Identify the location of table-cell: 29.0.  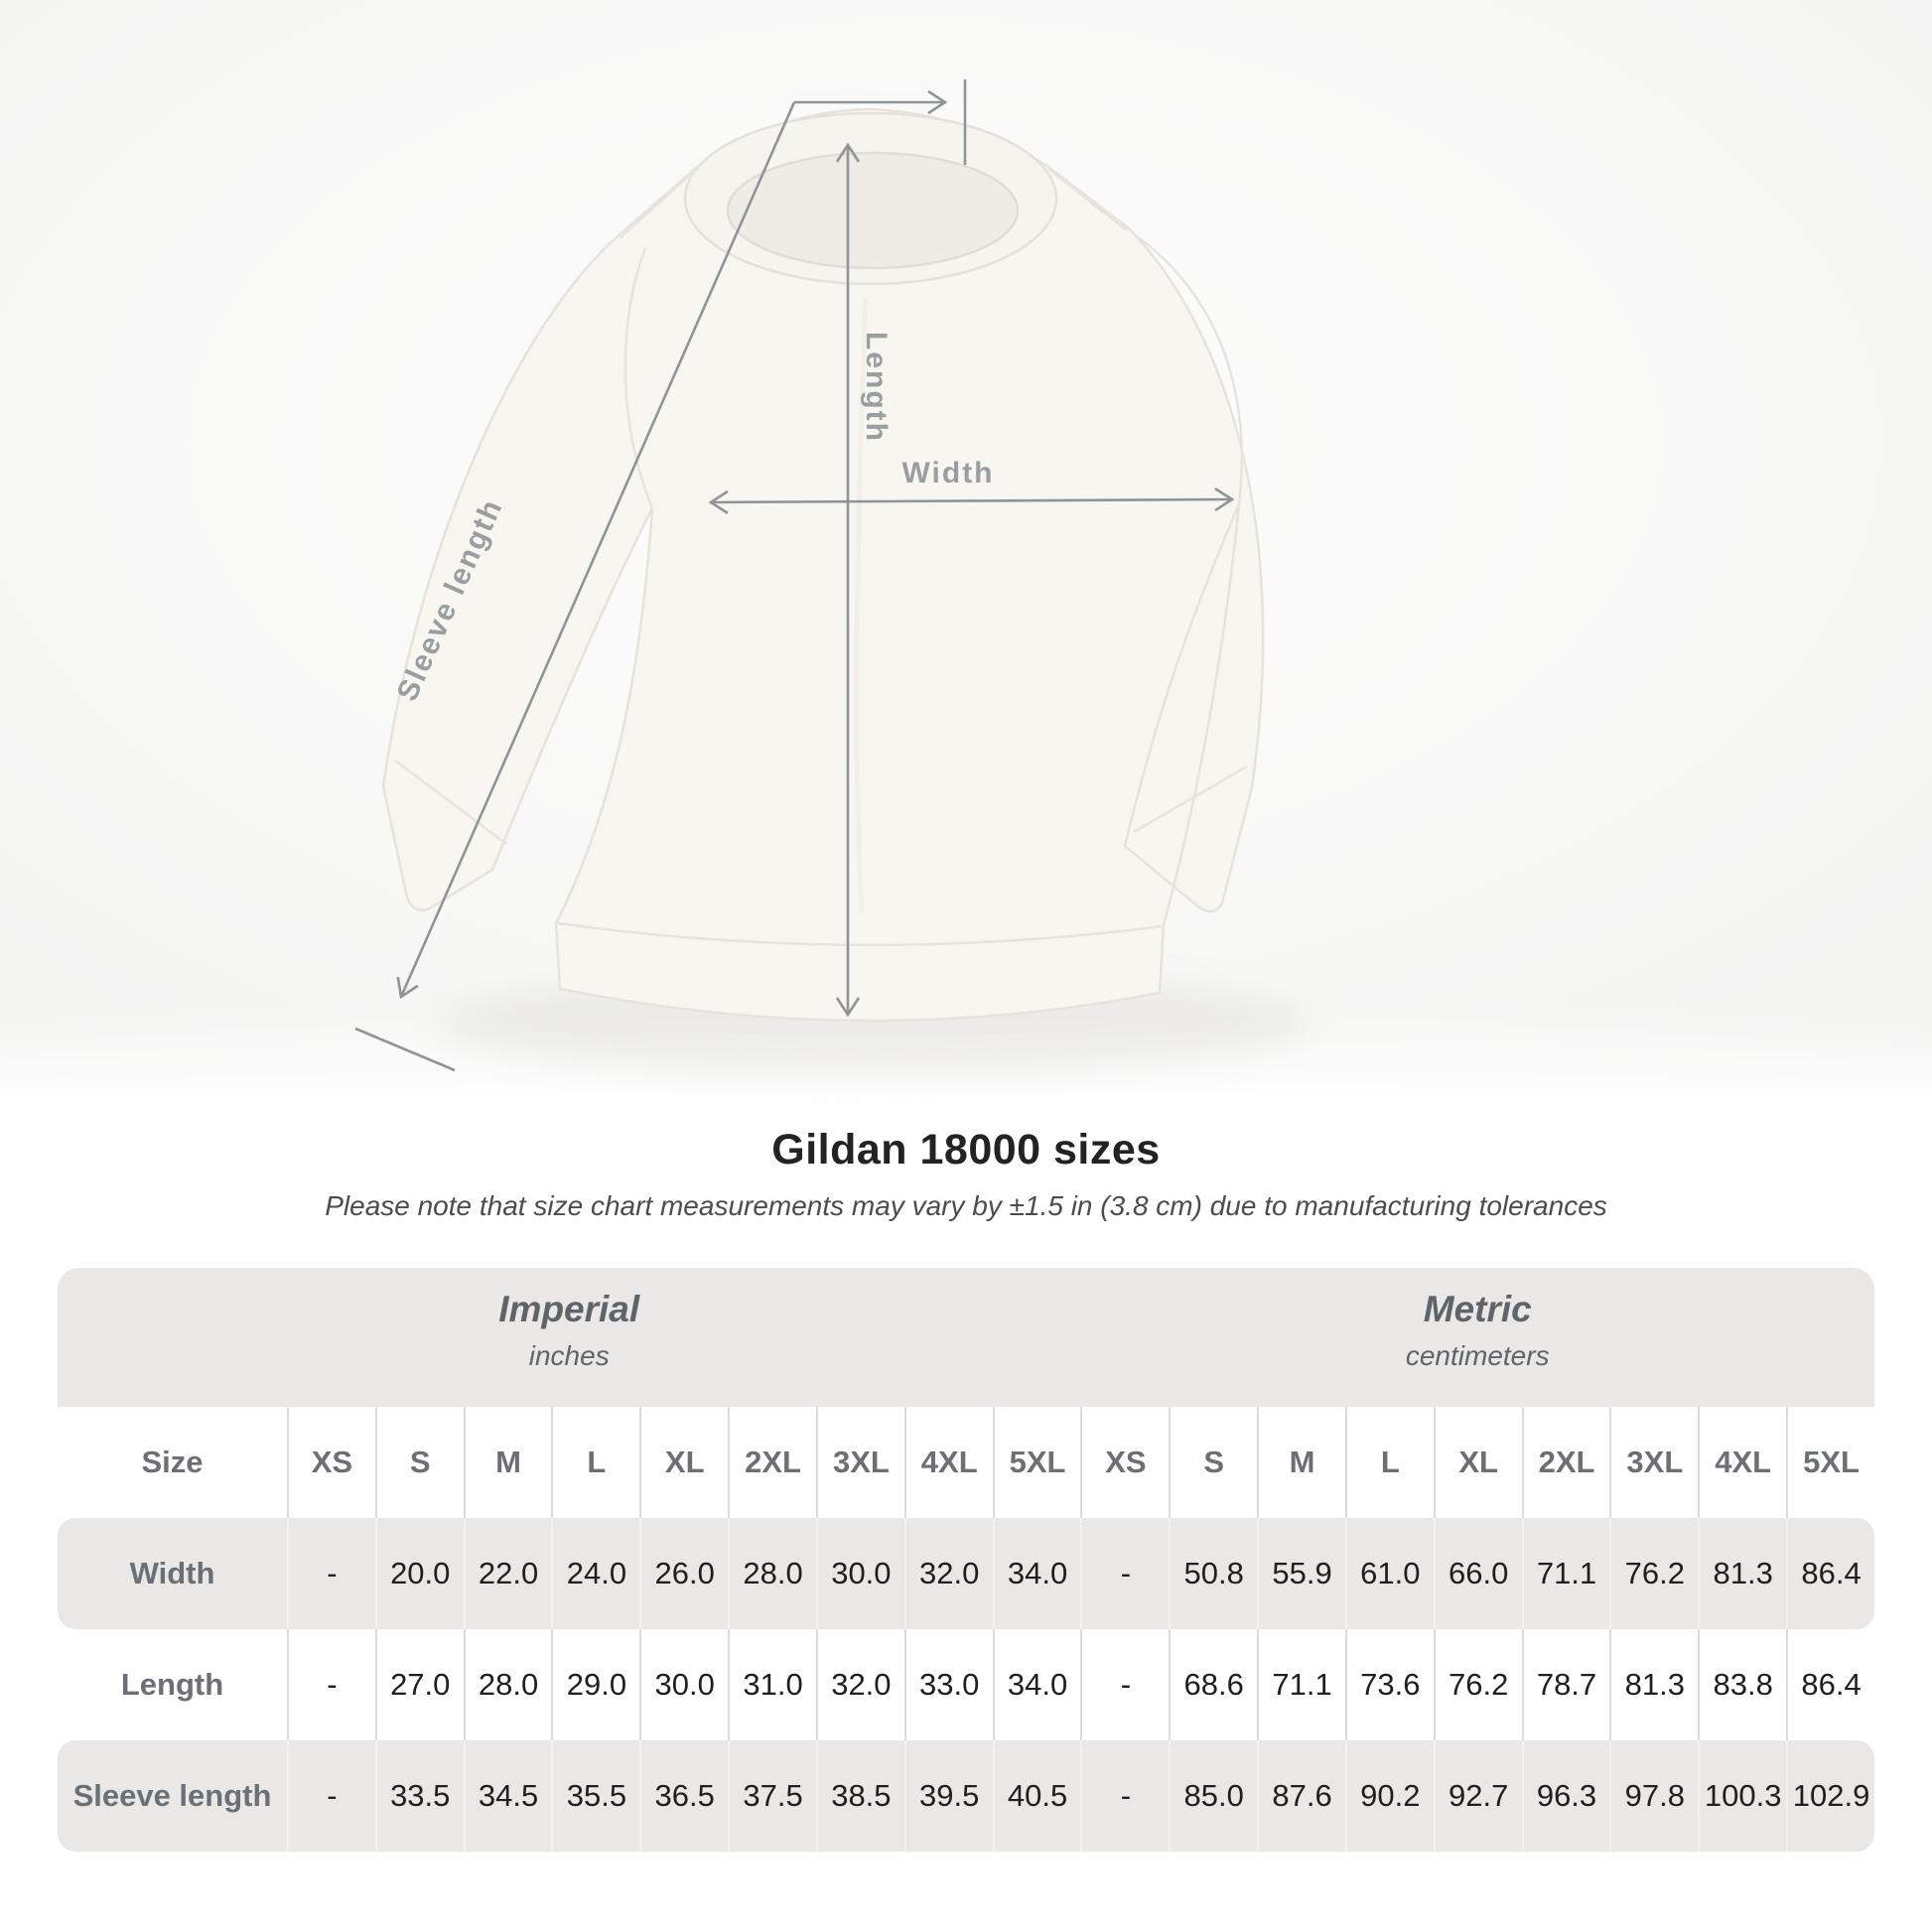
(595, 1685).